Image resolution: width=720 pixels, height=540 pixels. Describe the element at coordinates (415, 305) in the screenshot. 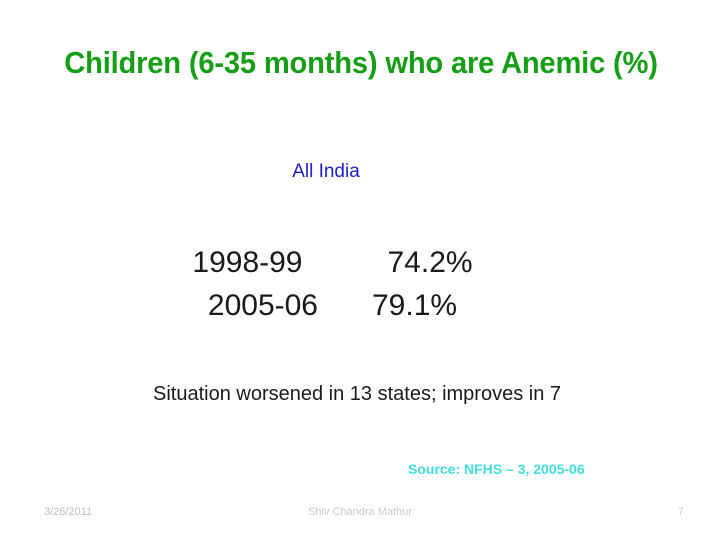

I see `row-value-label: 79.1%` at that location.